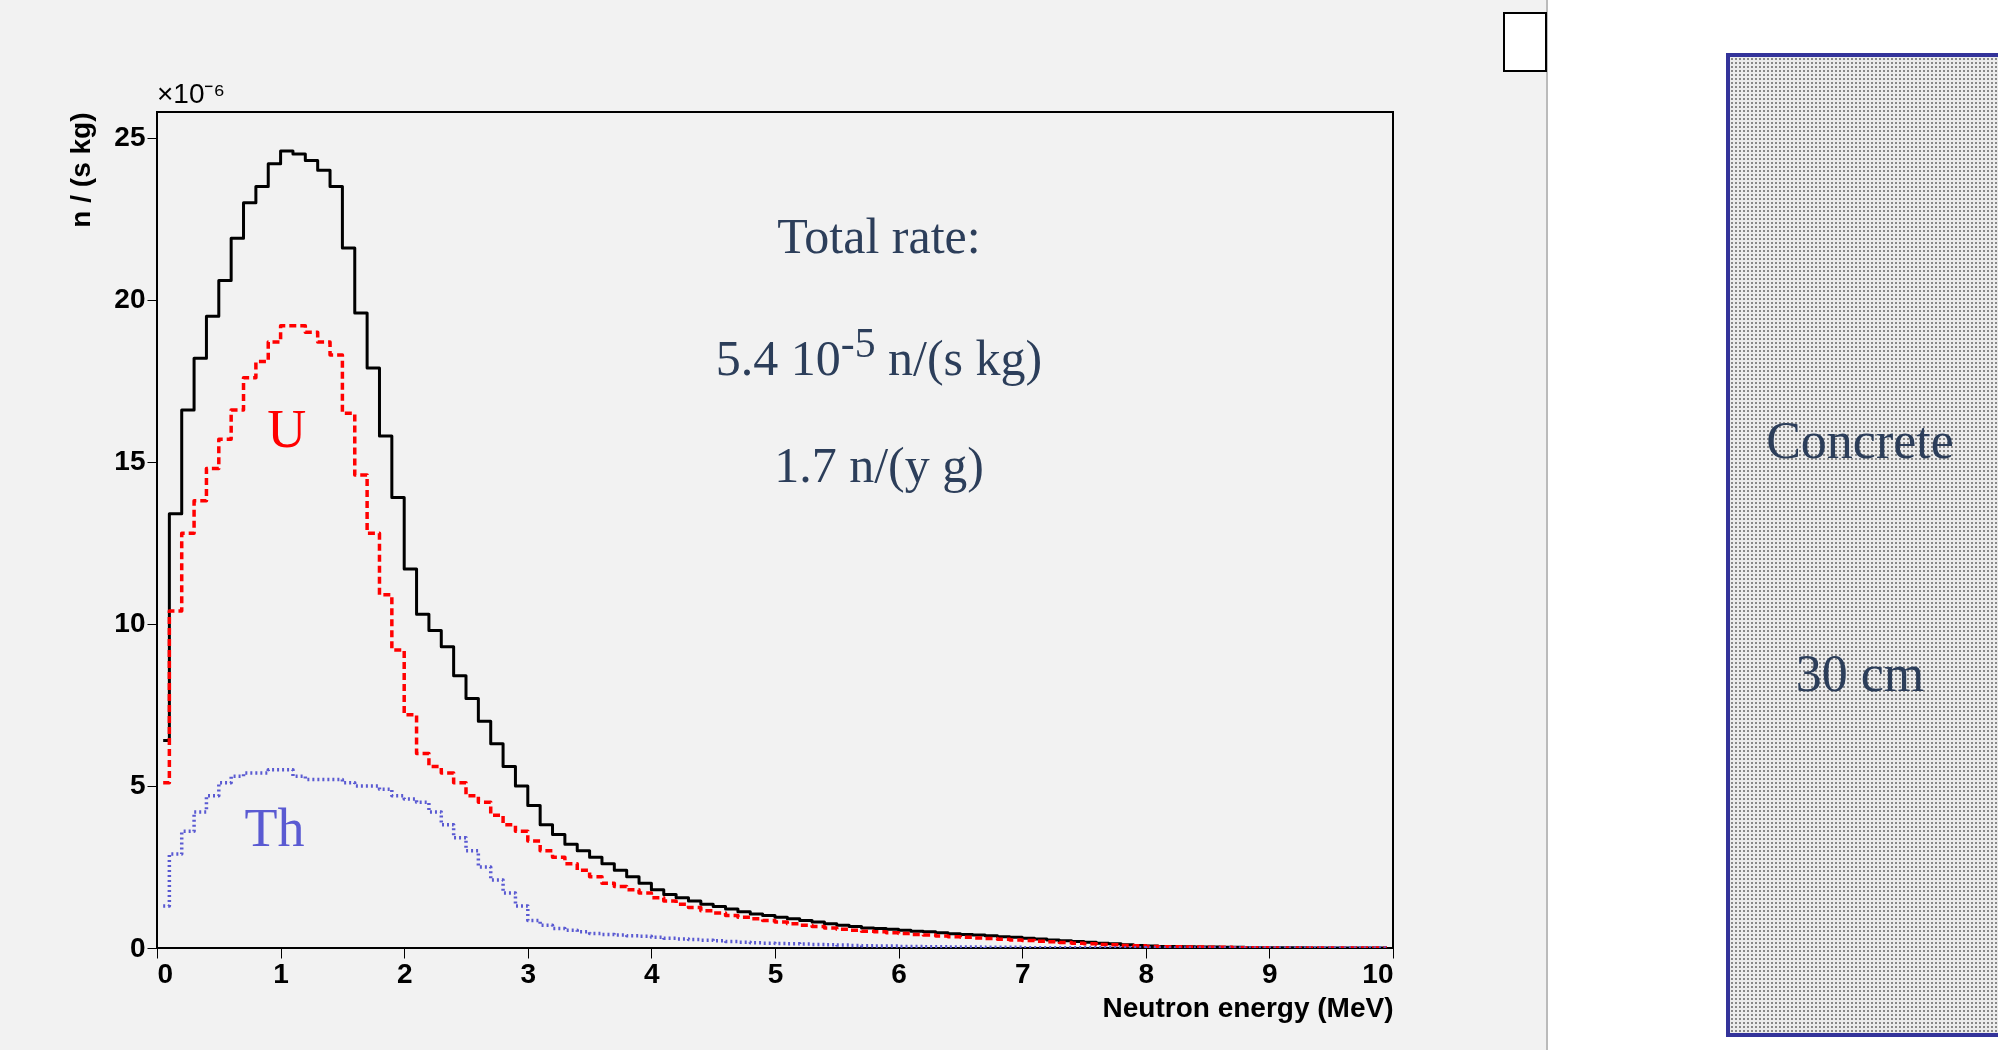 Image resolution: width=1998 pixels, height=1050 pixels. I want to click on series-label: Th, so click(274, 827).